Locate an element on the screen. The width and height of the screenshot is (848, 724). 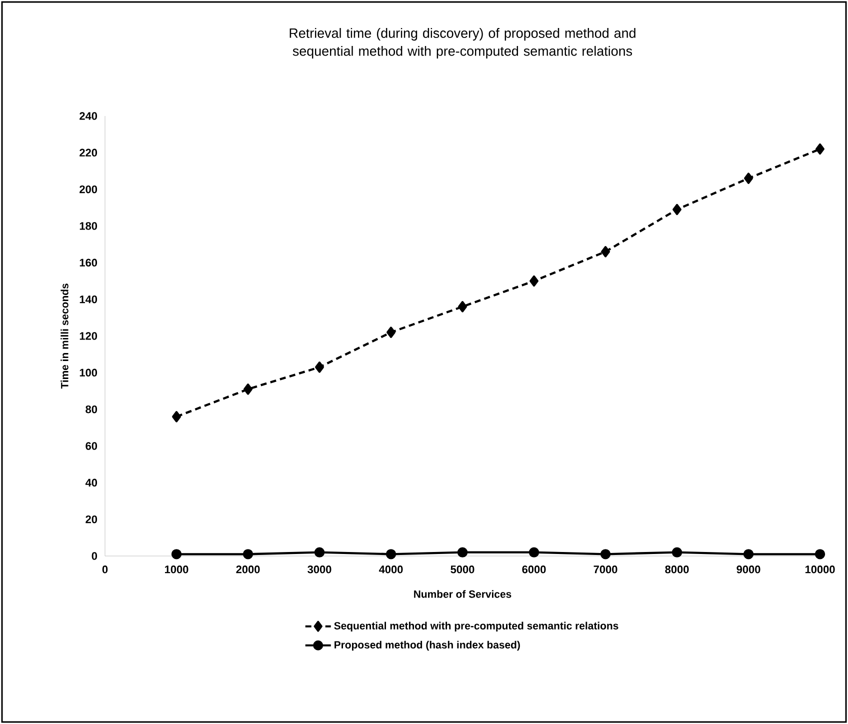
y-tick-label: 200 is located at coordinates (89, 189).